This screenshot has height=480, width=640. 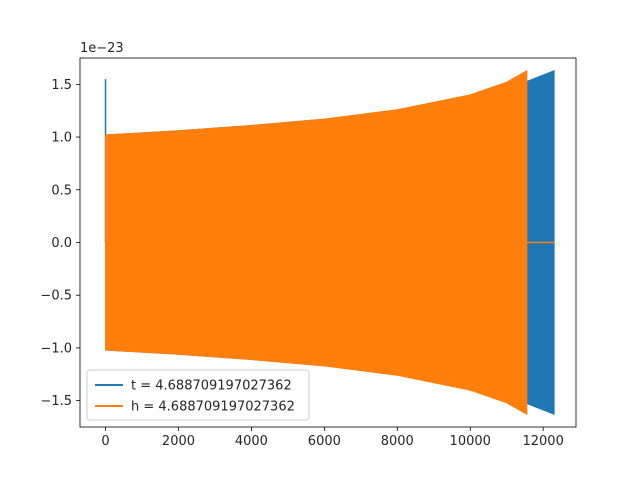 I want to click on legend-box, so click(x=198, y=395).